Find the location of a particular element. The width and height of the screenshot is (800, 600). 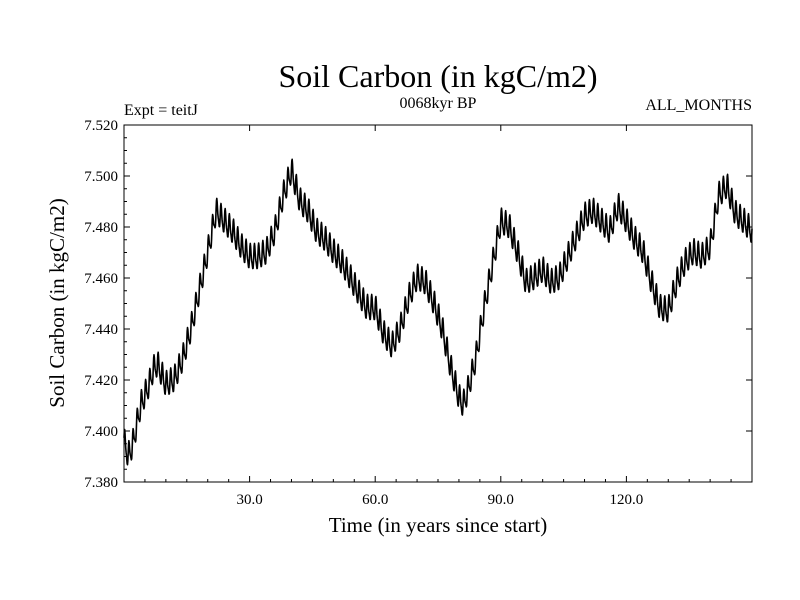

y-tick-label: 7.520 is located at coordinates (101, 126).